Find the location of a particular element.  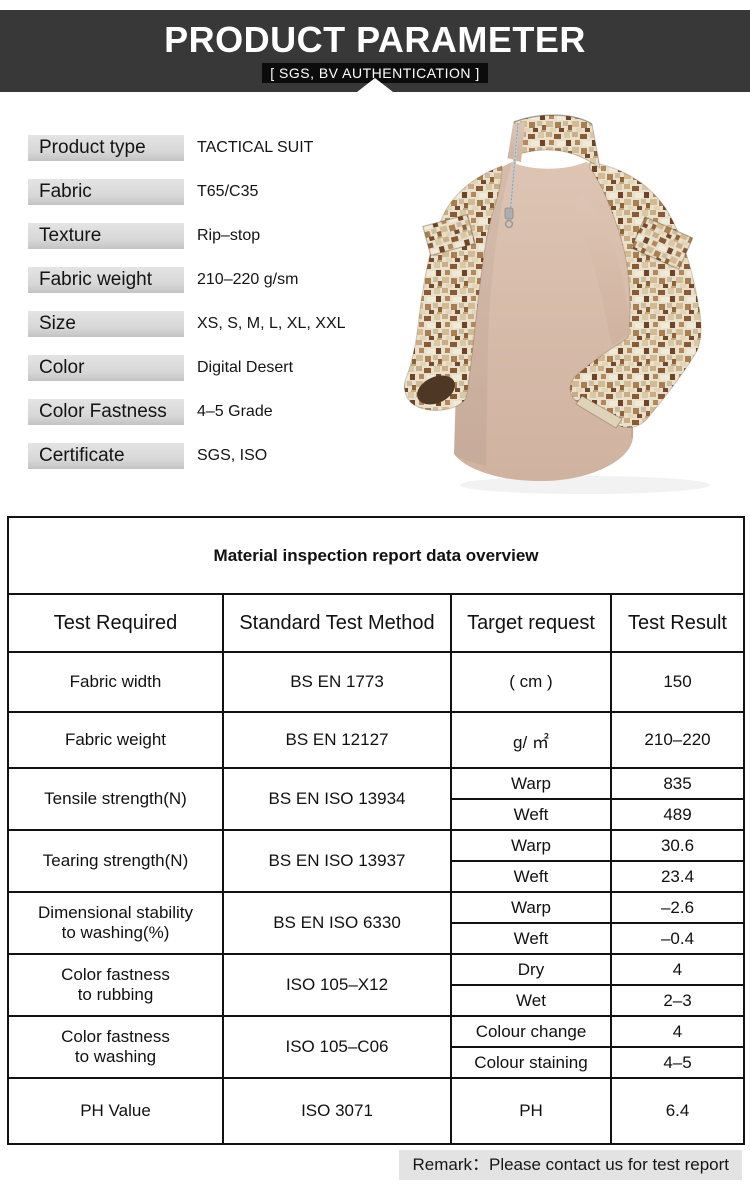

spec-label: Fabric weight is located at coordinates (106, 280).